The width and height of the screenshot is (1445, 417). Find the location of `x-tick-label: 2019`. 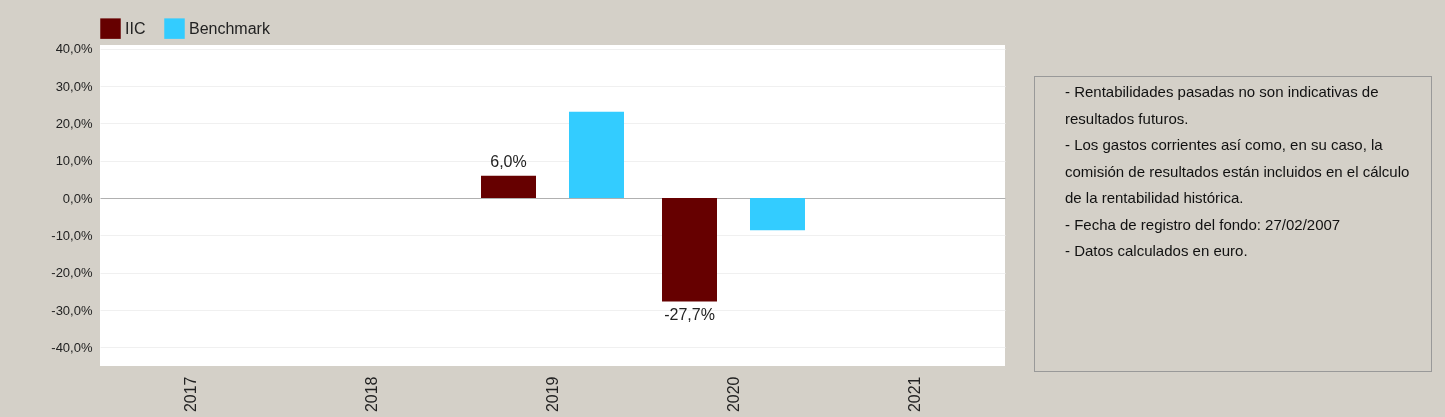

x-tick-label: 2019 is located at coordinates (552, 394).